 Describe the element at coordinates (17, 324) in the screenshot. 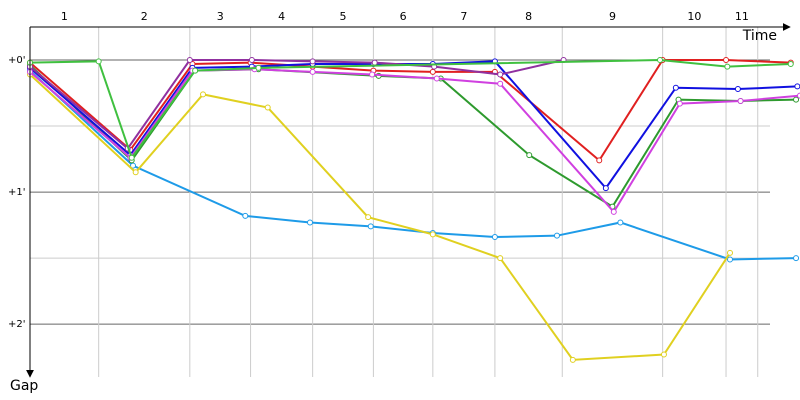

I see `y-tick-label: +2'` at that location.